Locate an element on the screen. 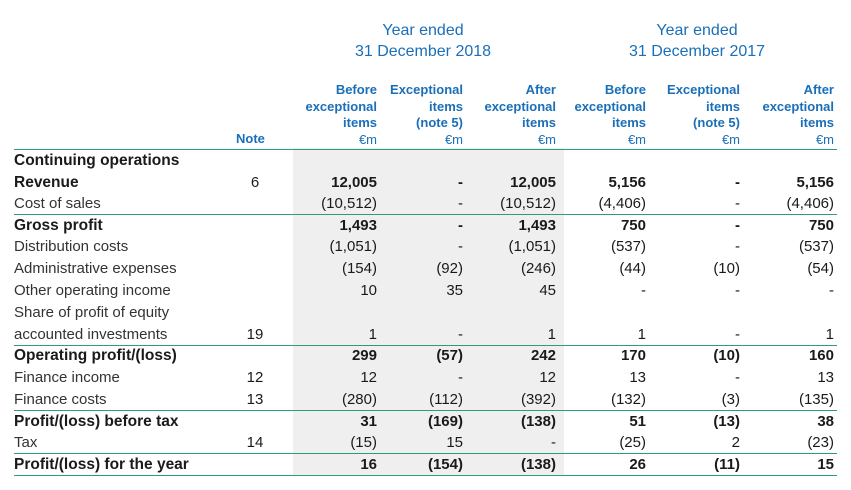 This screenshot has height=490, width=851. value-cell: (154) is located at coordinates (359, 268).